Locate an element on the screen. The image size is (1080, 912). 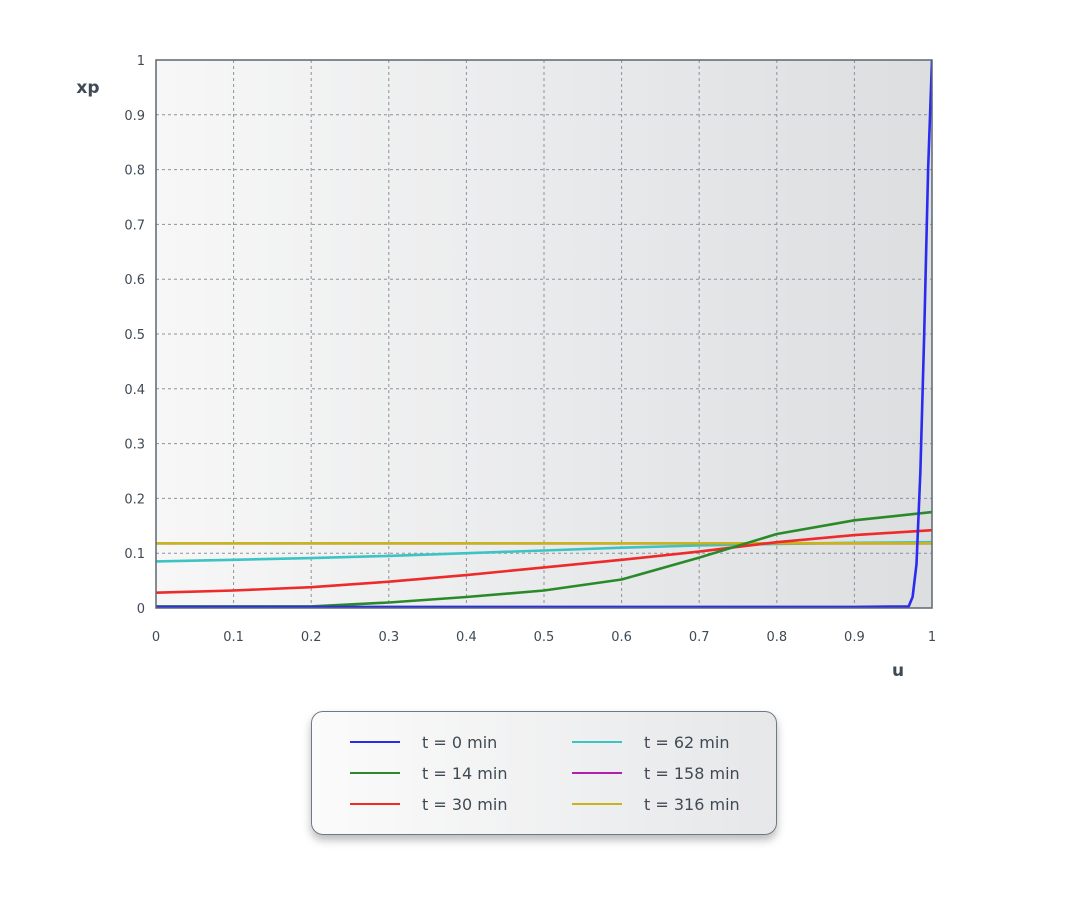
y-axis-label: xp is located at coordinates (87, 88).